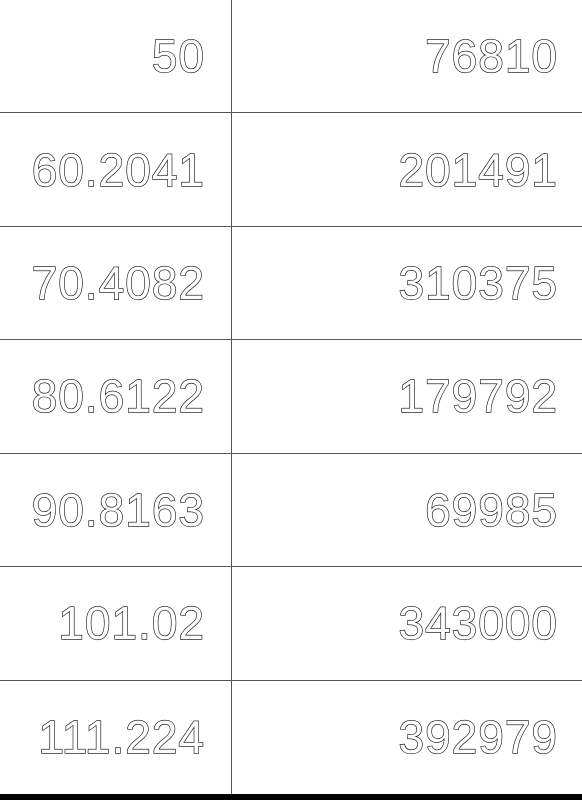 The height and width of the screenshot is (800, 582). Describe the element at coordinates (291, 283) in the screenshot. I see `table-row: 70.4082 310375` at that location.